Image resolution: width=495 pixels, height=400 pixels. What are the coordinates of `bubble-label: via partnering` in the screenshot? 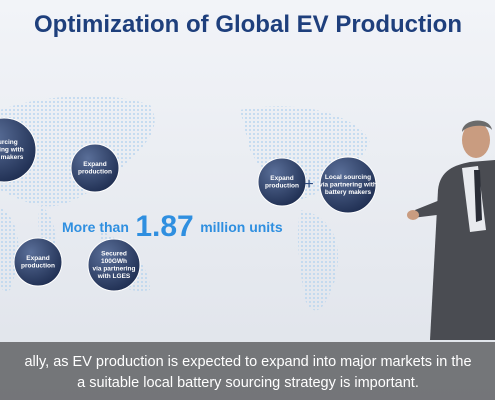 It's located at (114, 268).